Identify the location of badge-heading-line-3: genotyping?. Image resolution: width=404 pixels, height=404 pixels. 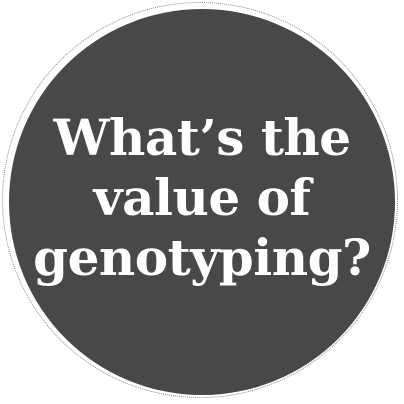
(202, 257).